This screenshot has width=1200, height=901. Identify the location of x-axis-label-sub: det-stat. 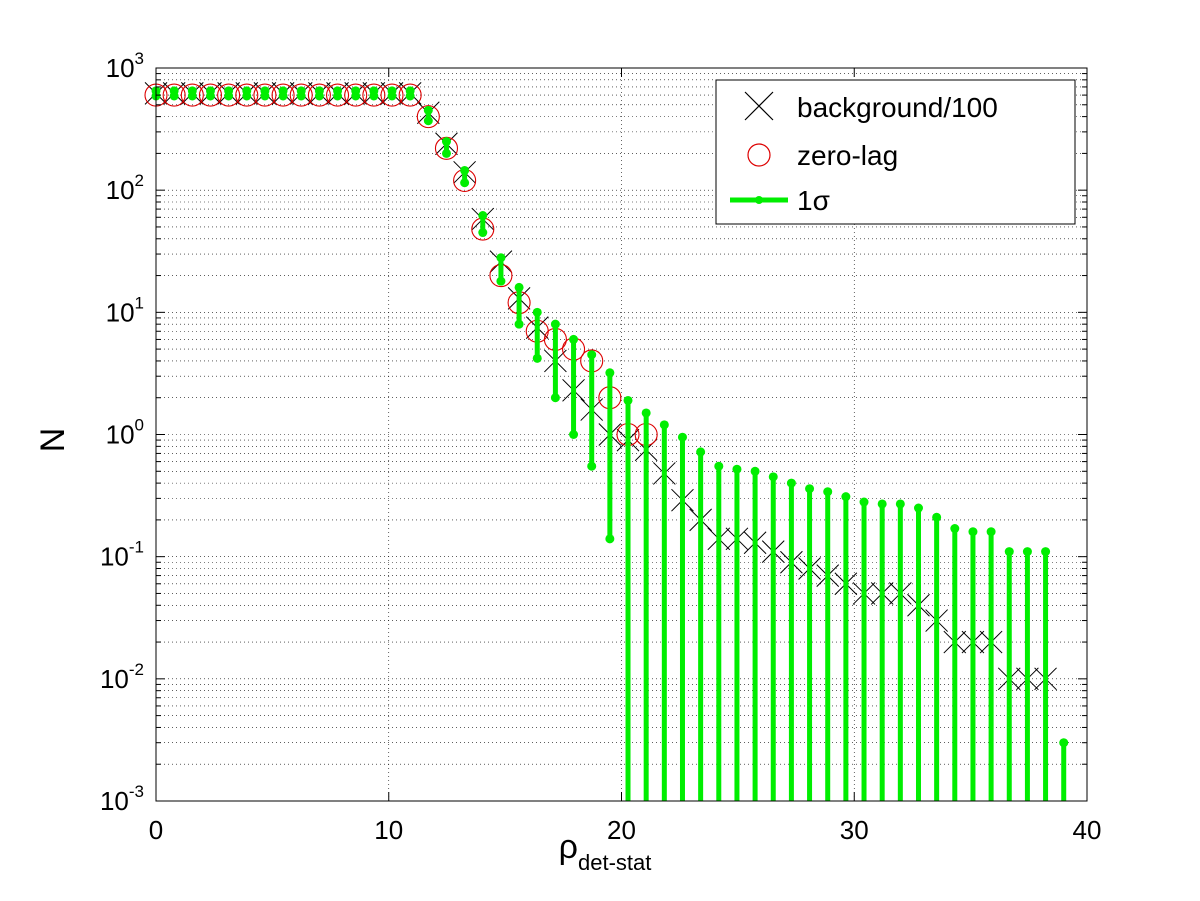
(614, 862).